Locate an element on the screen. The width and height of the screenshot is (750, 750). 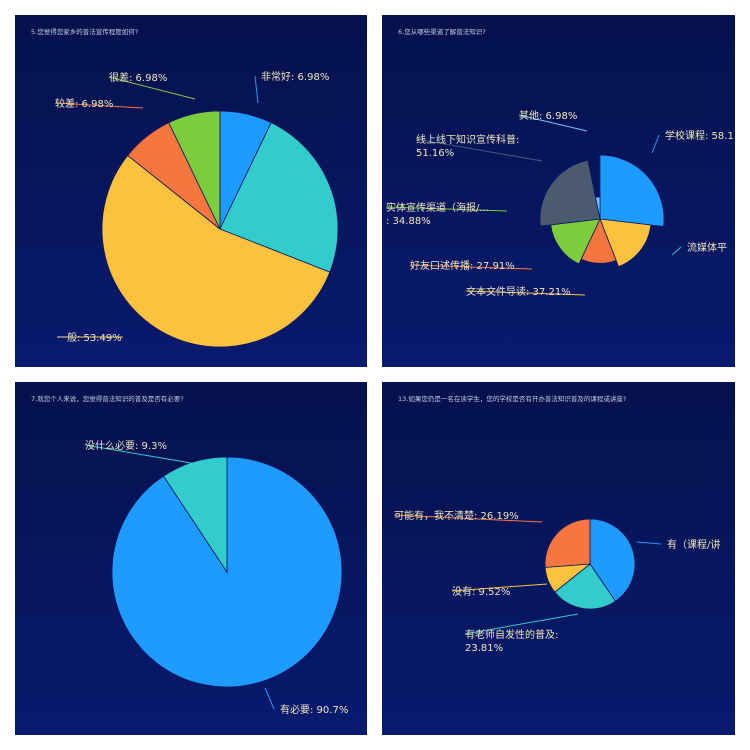
slice-label: 有必要: 90.7% is located at coordinates (314, 709).